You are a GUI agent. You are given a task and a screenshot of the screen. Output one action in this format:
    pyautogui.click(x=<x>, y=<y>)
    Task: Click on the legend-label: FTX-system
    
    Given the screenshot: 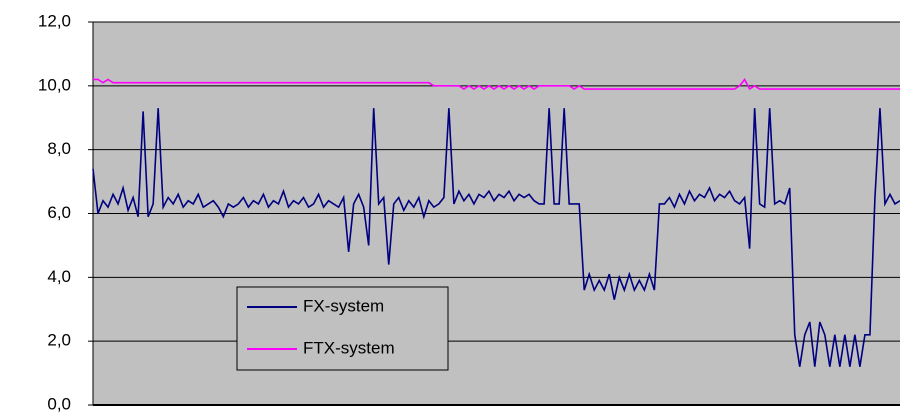 What is the action you would take?
    pyautogui.click(x=349, y=347)
    